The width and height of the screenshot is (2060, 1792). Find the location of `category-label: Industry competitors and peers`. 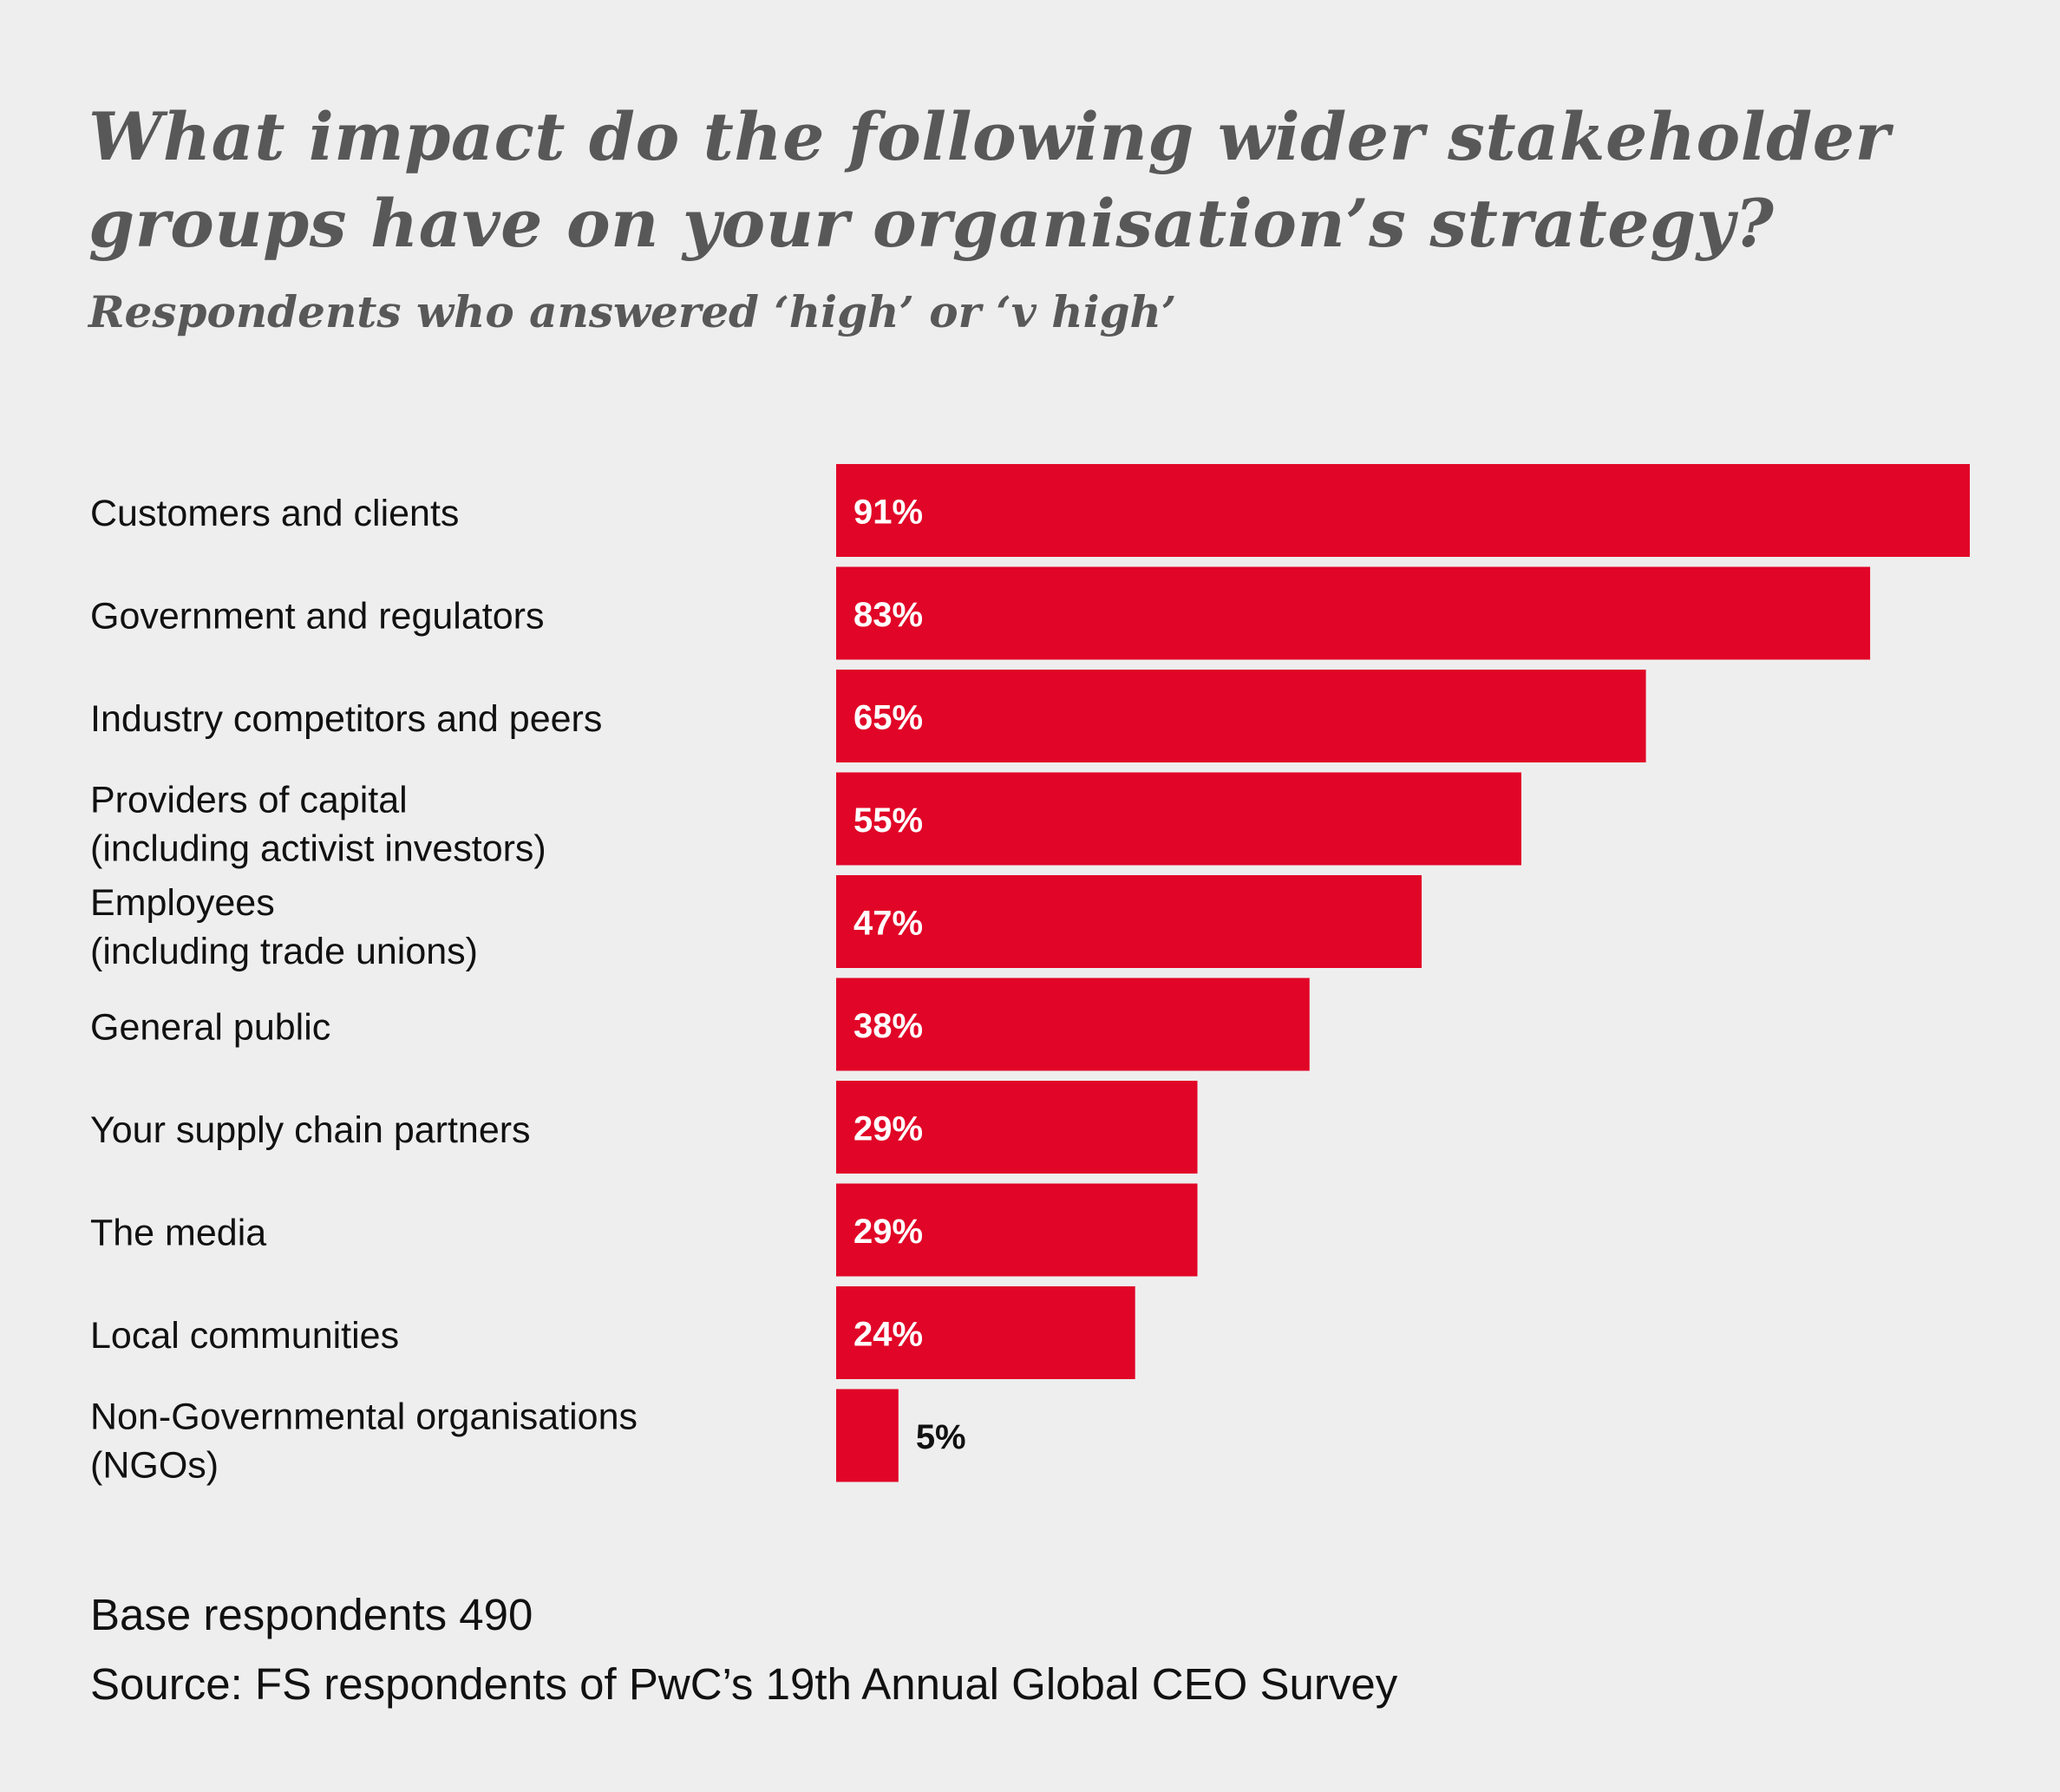

category-label: Industry competitors and peers is located at coordinates (346, 719).